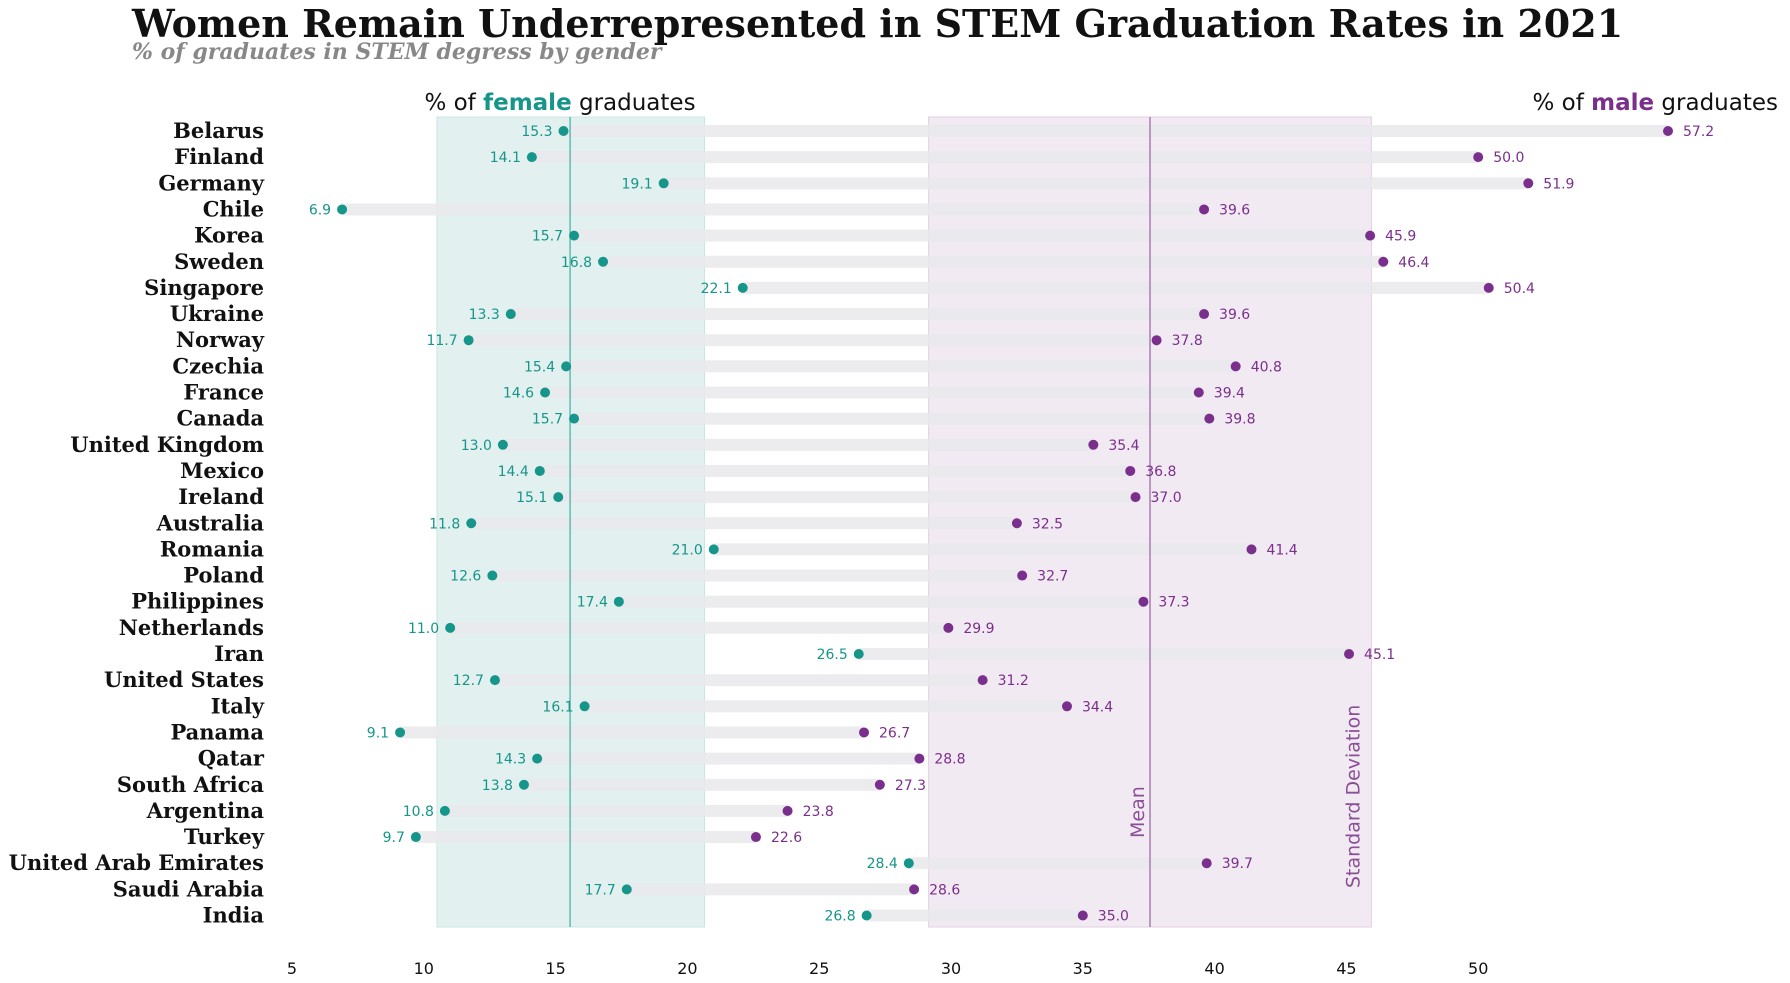 This screenshot has height=983, width=1790. I want to click on female-value-label: 15.4, so click(539, 367).